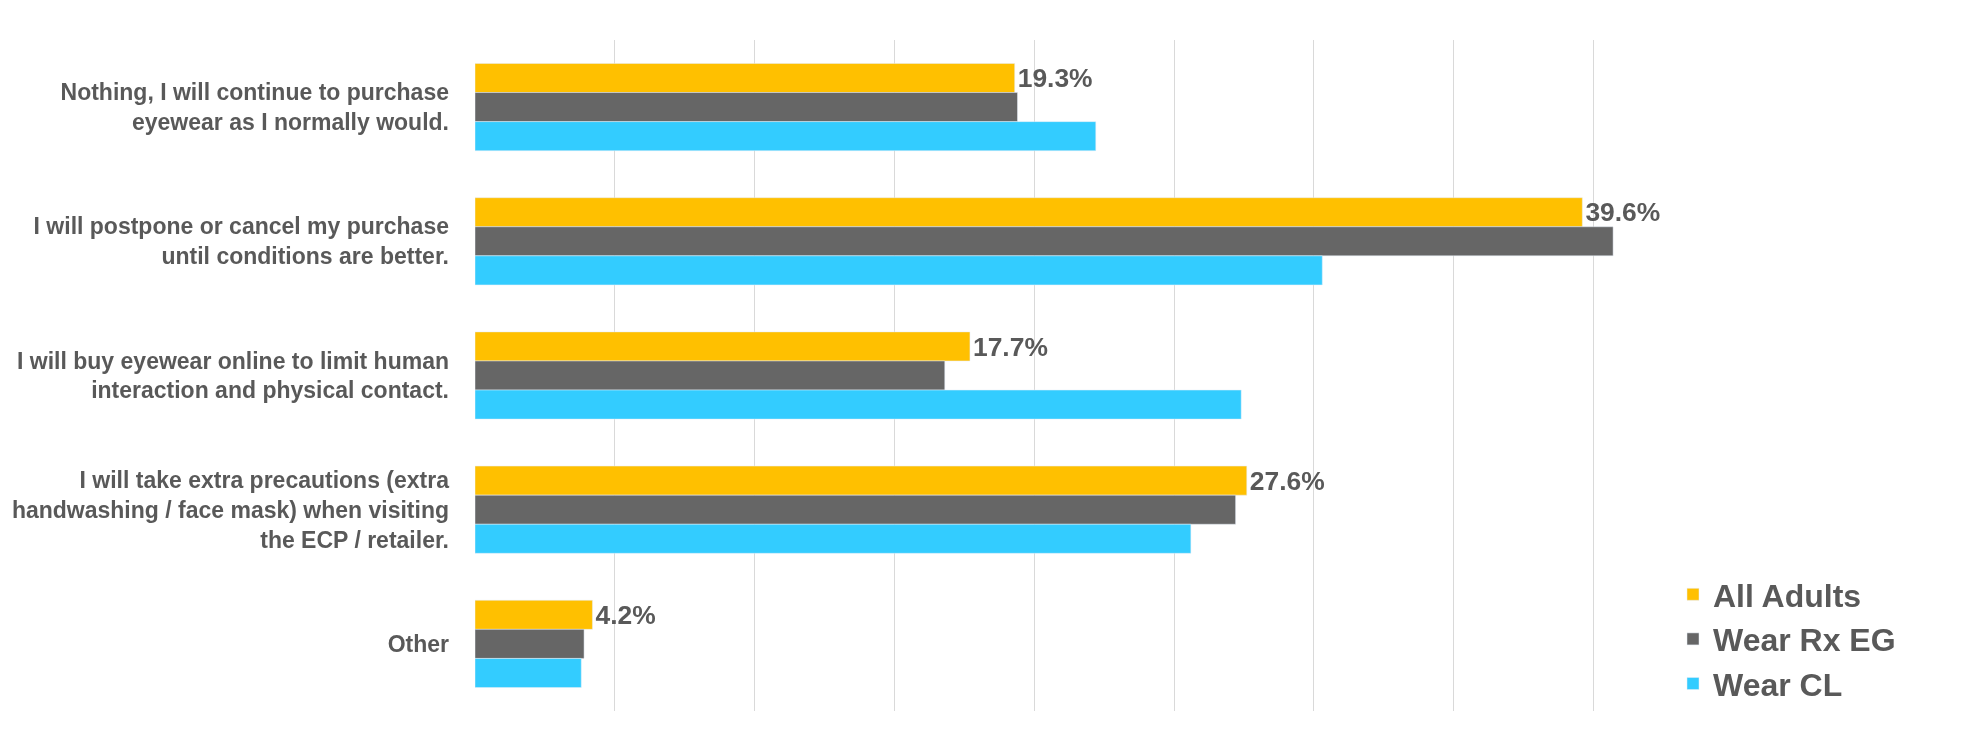  What do you see at coordinates (418, 643) in the screenshot?
I see `y-tick-label: Other` at bounding box center [418, 643].